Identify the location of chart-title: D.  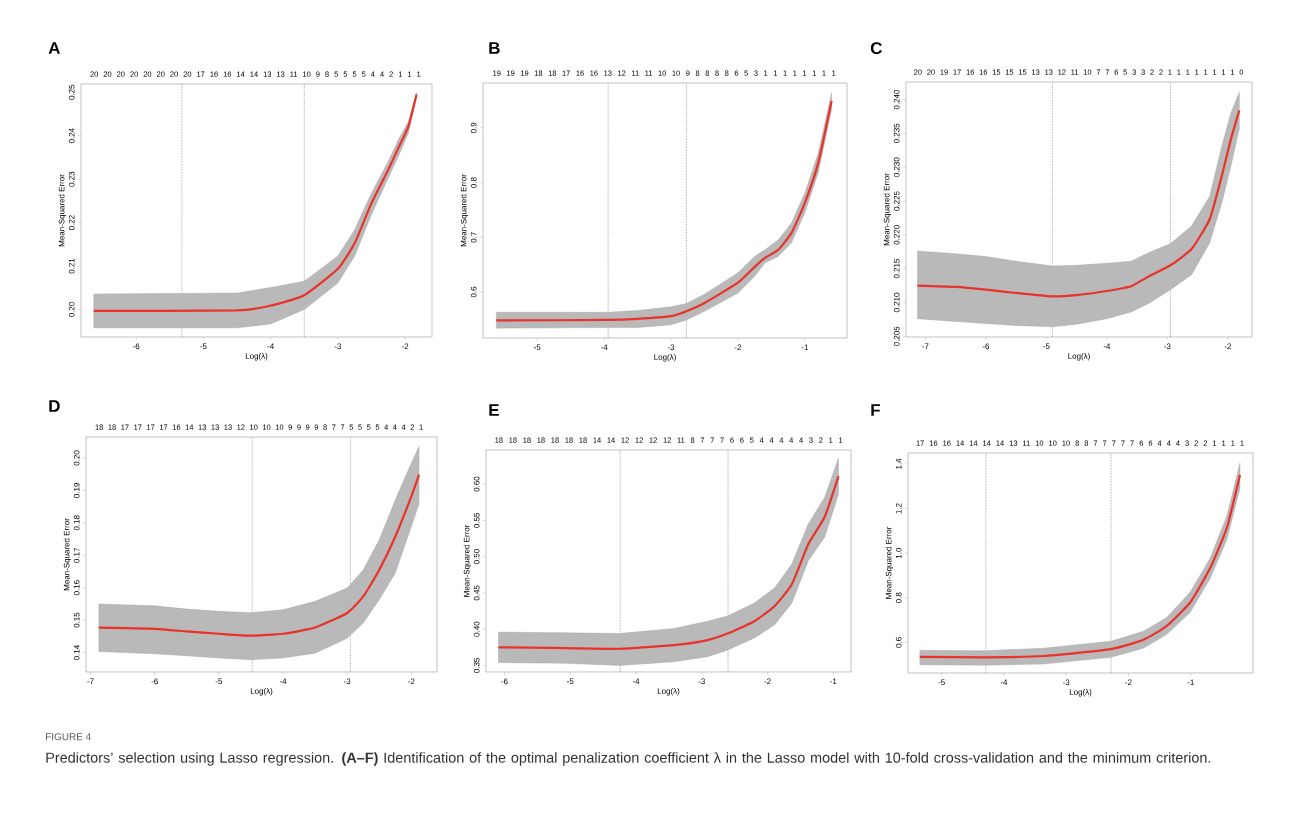
(54, 406).